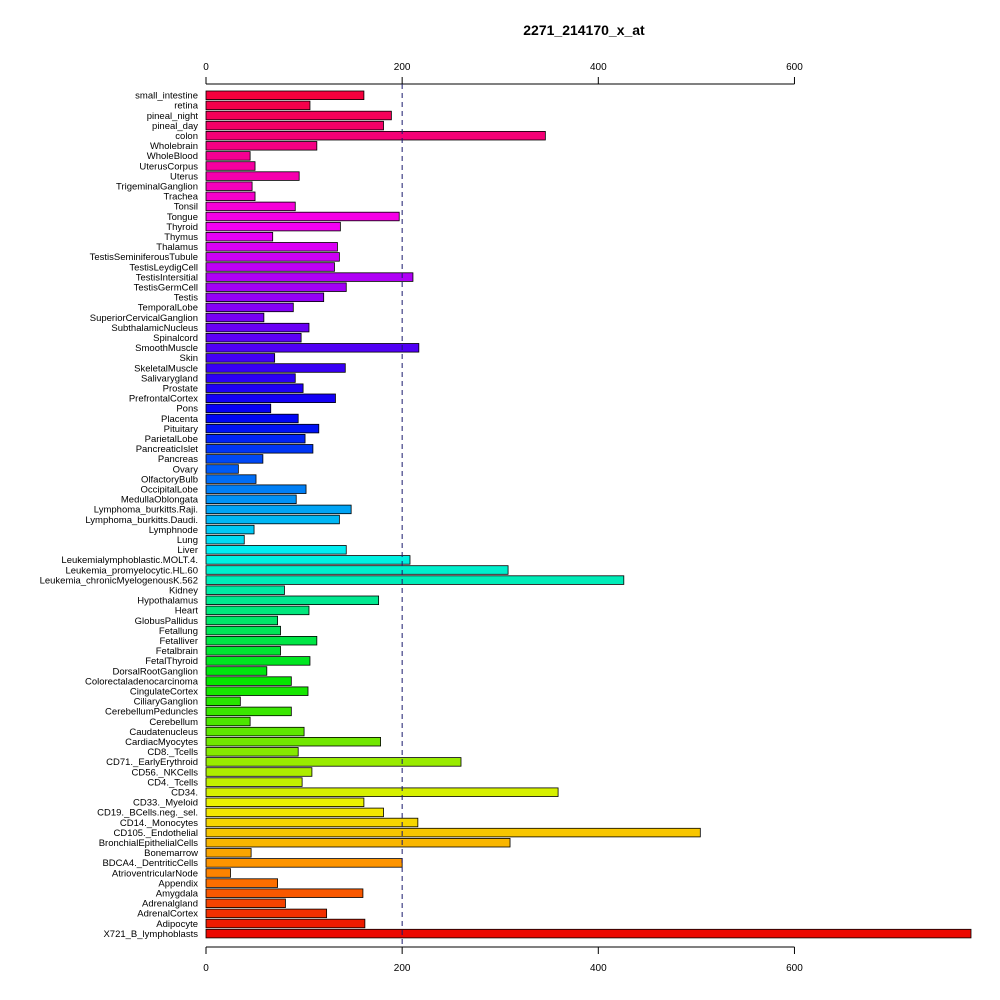  I want to click on bottom-tick-label: 0, so click(206, 968).